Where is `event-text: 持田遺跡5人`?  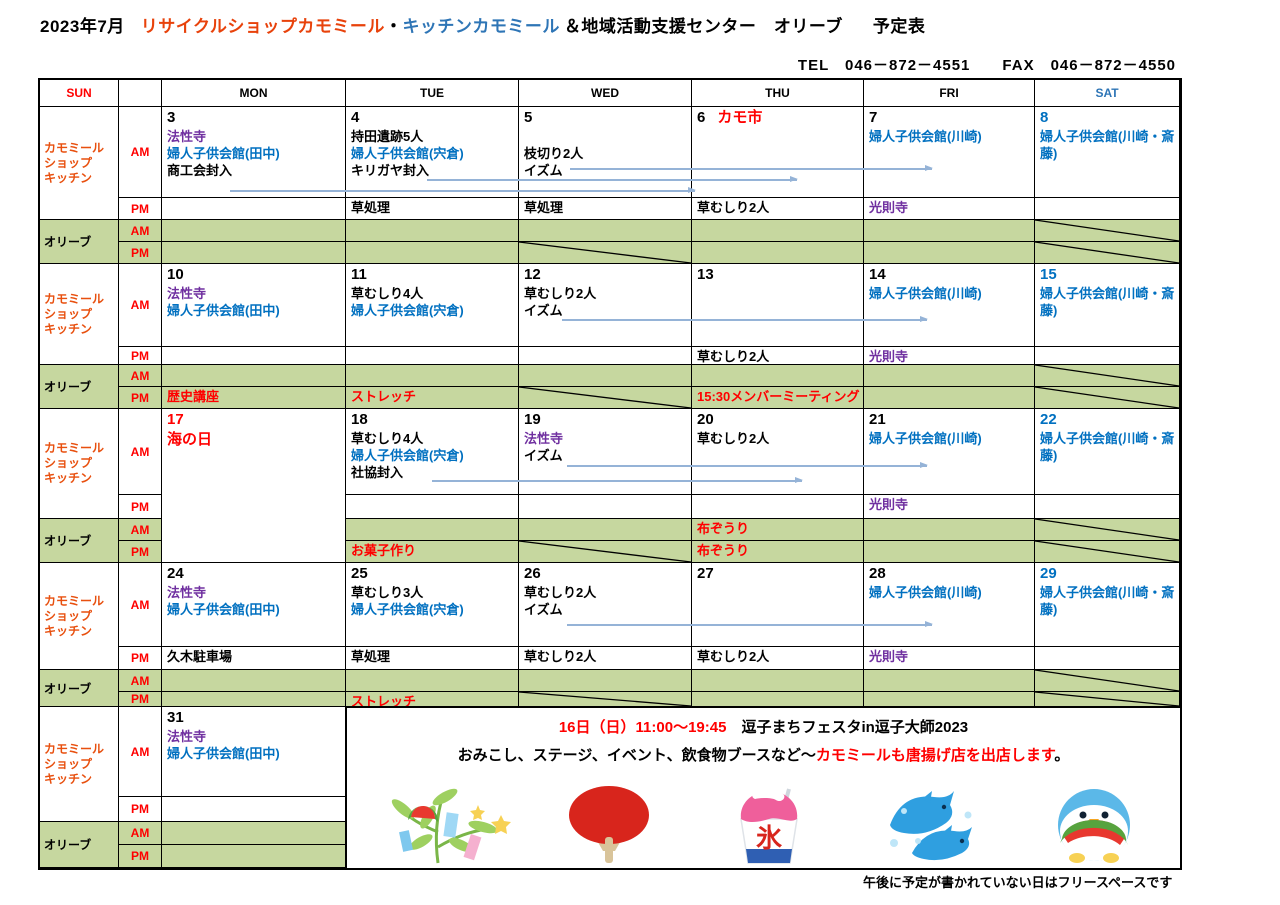
event-text: 持田遺跡5人 is located at coordinates (387, 136).